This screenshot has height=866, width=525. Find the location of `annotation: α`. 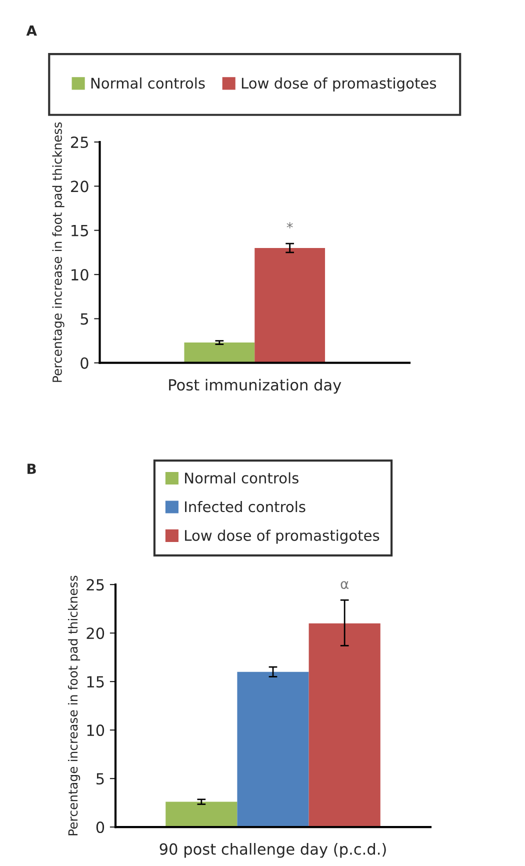

annotation: α is located at coordinates (344, 585).